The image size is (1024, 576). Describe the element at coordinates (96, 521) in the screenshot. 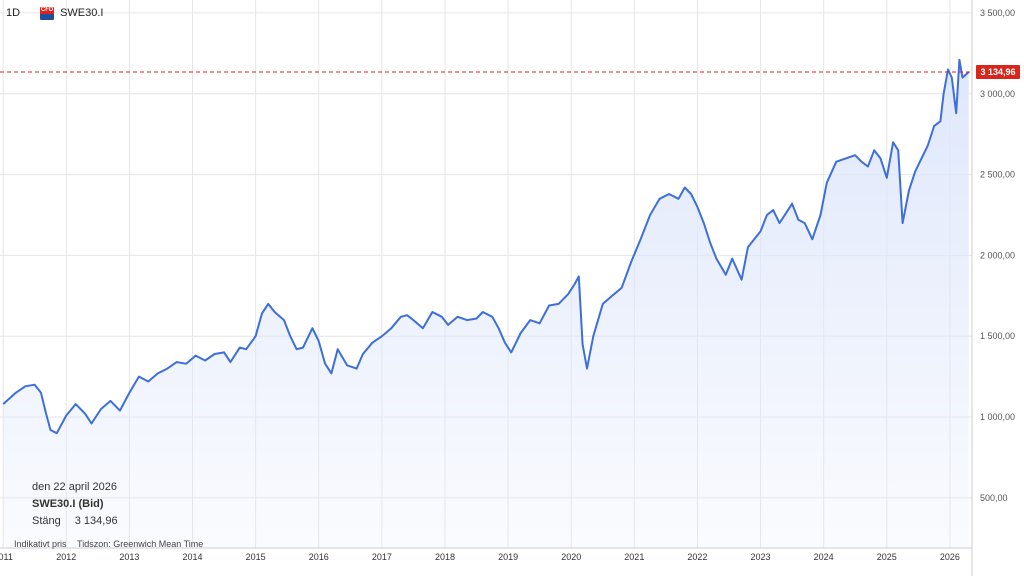

I see `tooltip-close-value: 3 134,96` at that location.